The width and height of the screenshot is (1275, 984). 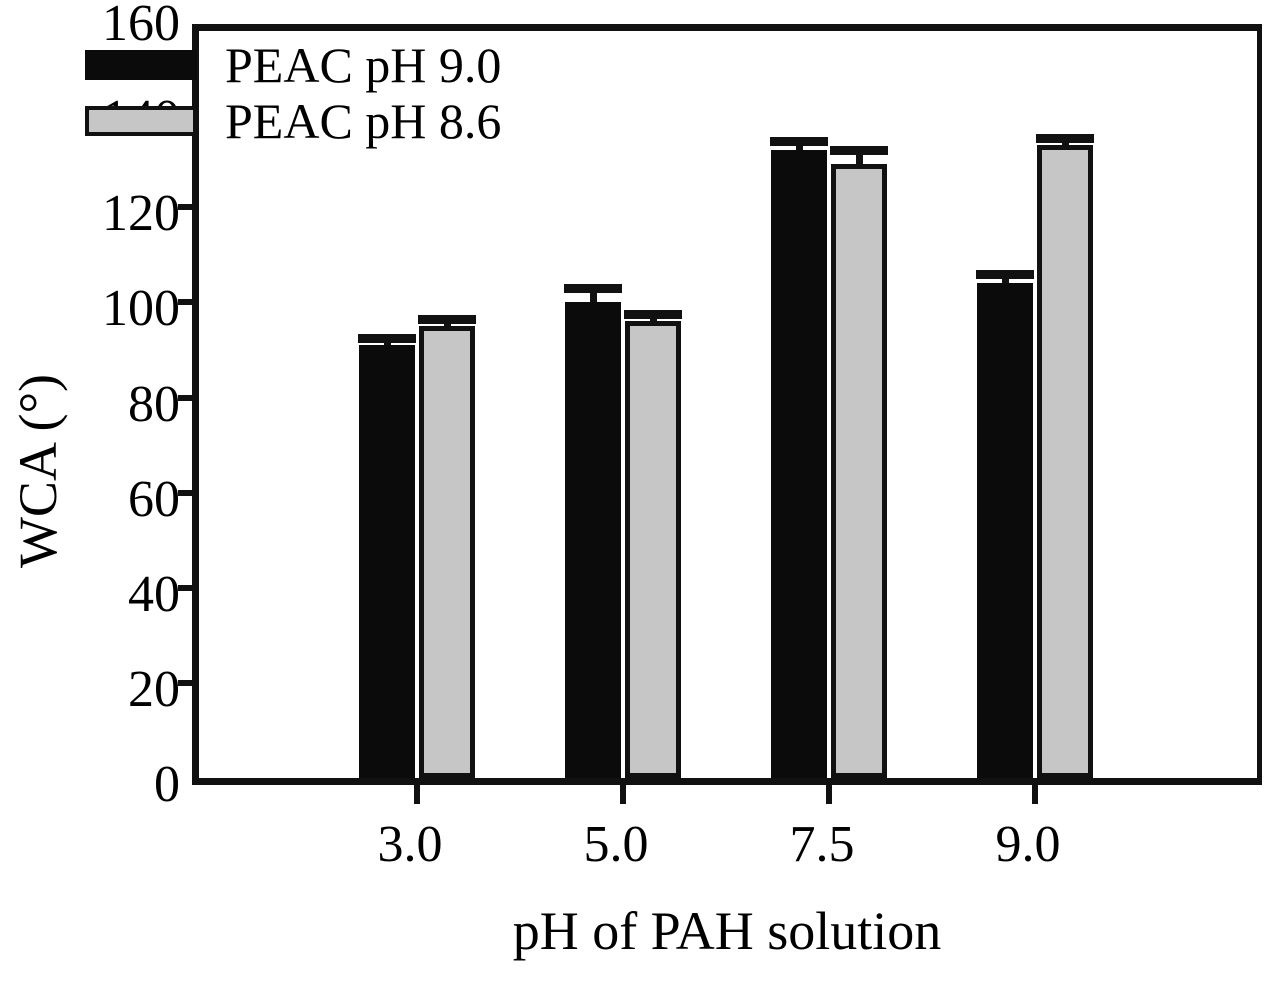 I want to click on legend-item-label: PEAC pH 9.0, so click(x=363, y=65).